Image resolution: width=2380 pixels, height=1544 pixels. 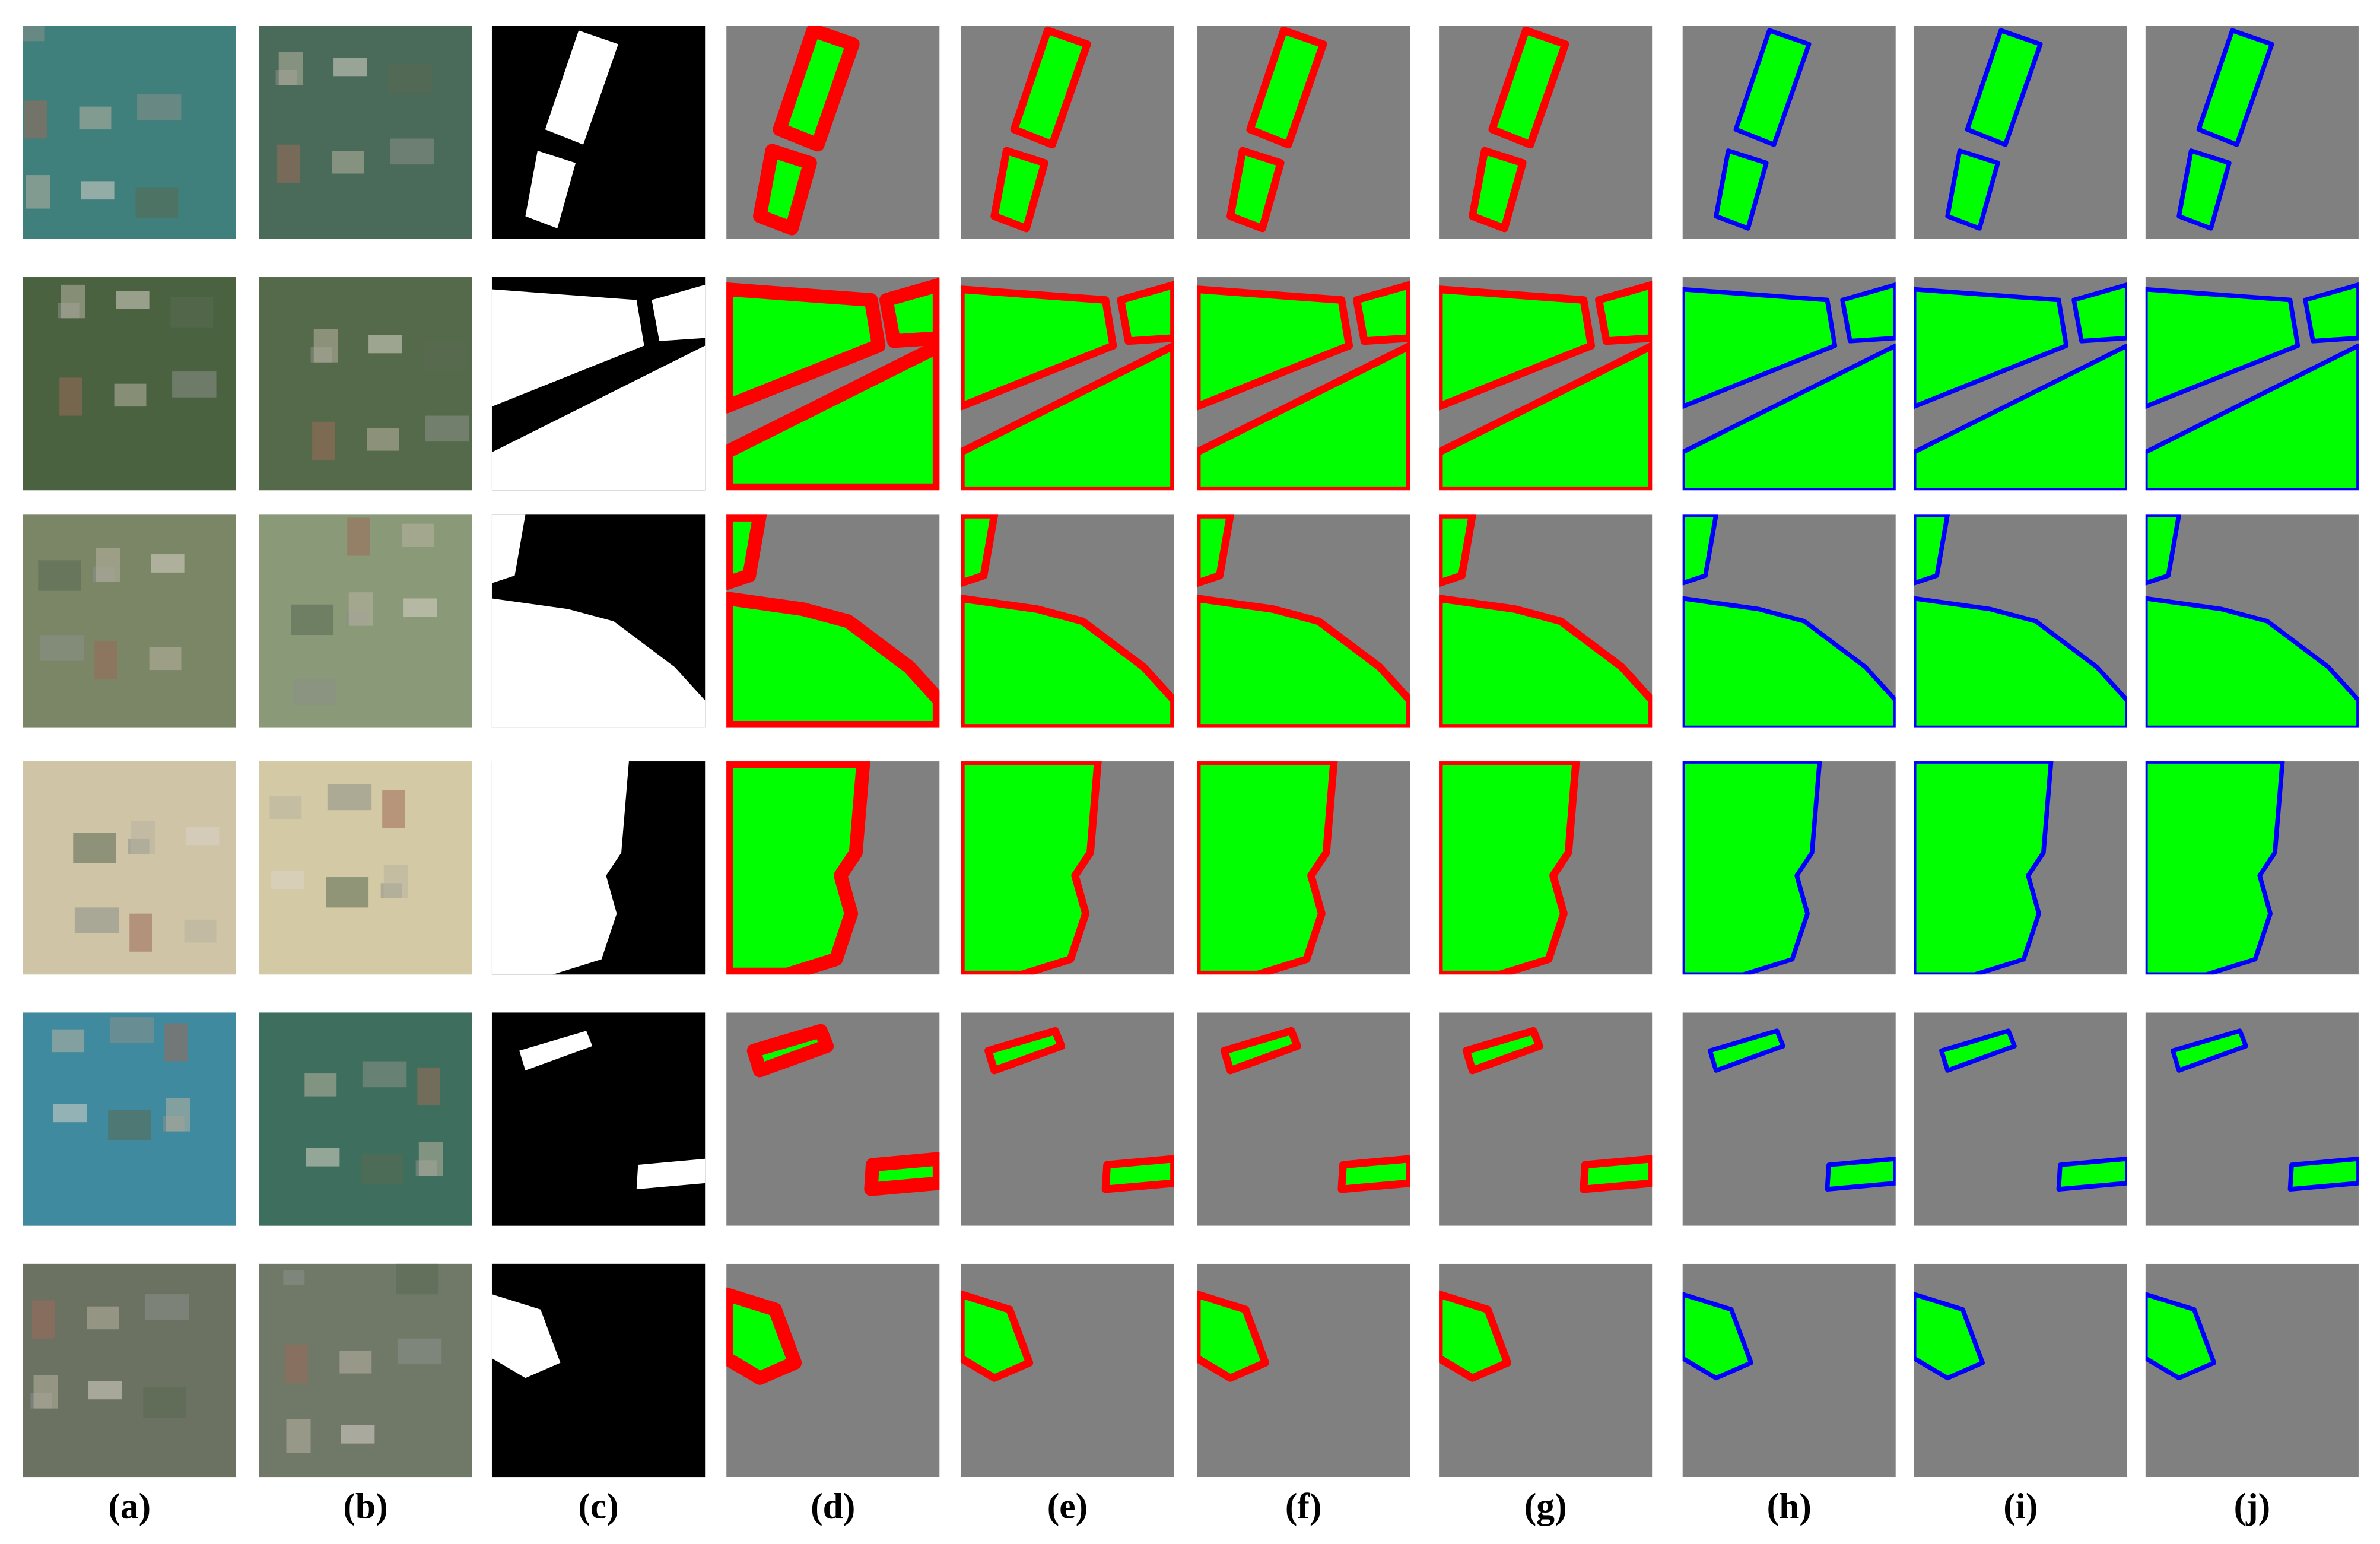 I want to click on column-label: (a), so click(x=129, y=1506).